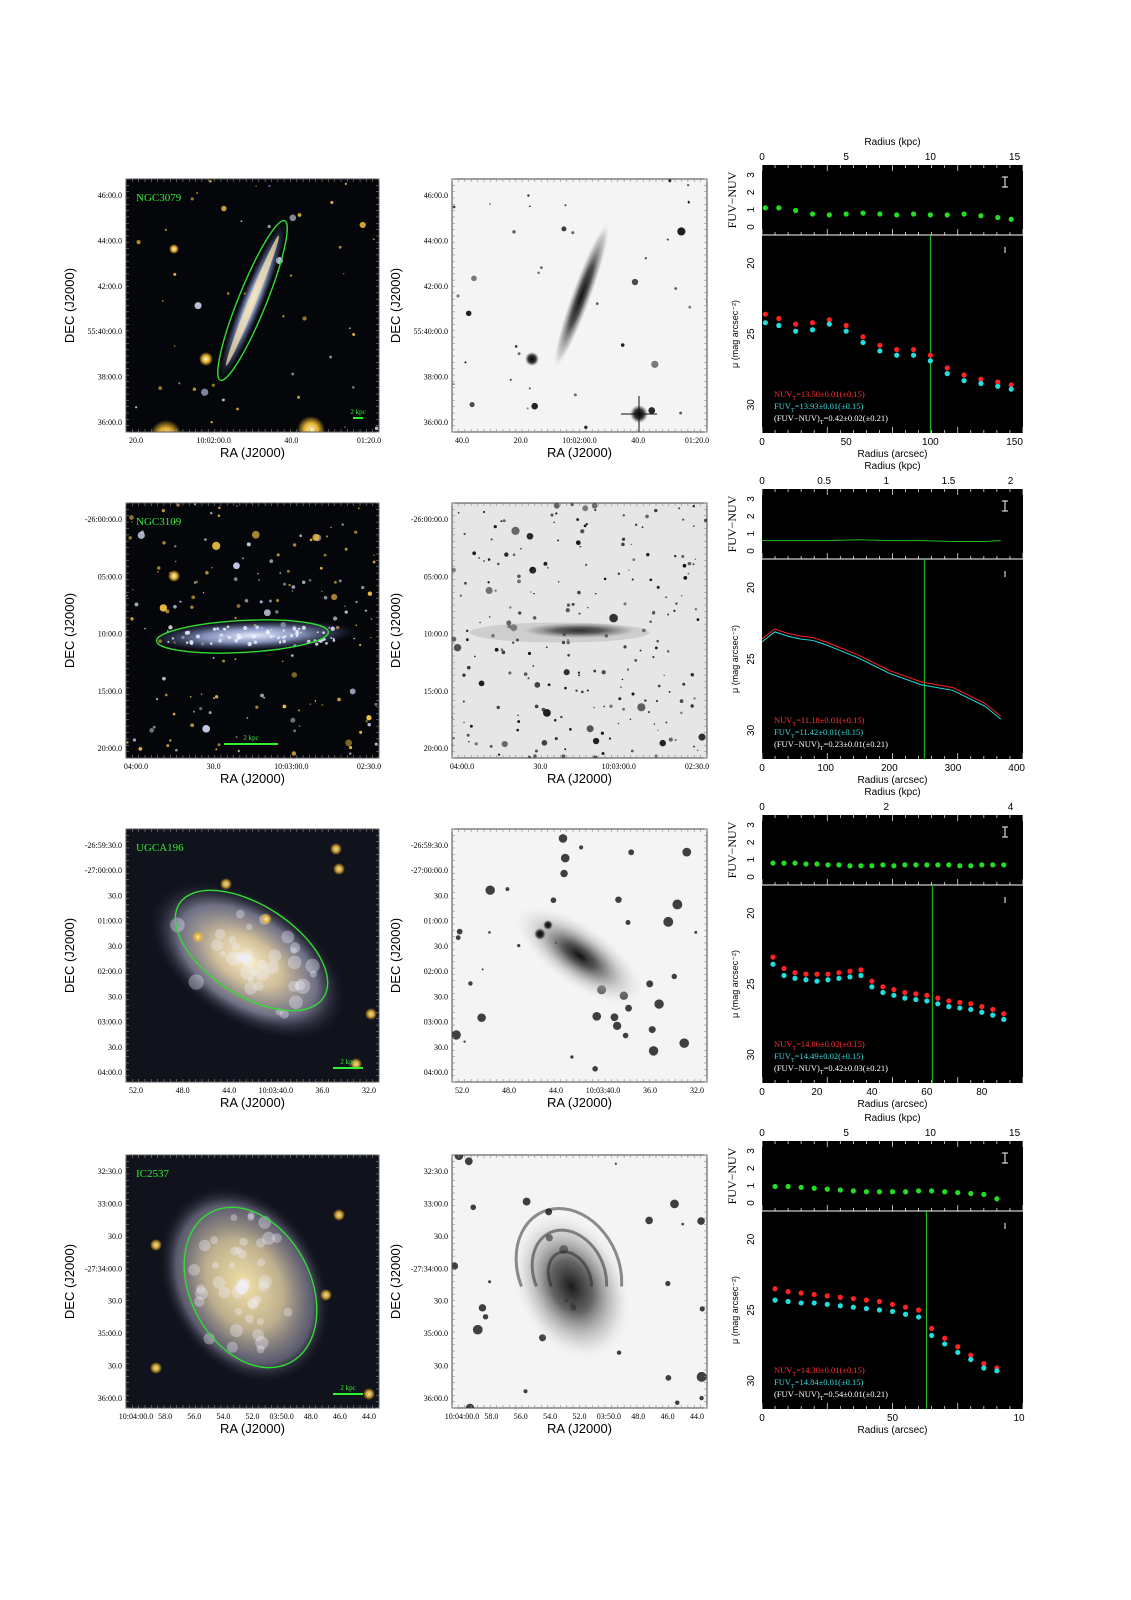 The height and width of the screenshot is (1600, 1131). Describe the element at coordinates (892, 1104) in the screenshot. I see `xlabel: Radius (arcsec)` at that location.